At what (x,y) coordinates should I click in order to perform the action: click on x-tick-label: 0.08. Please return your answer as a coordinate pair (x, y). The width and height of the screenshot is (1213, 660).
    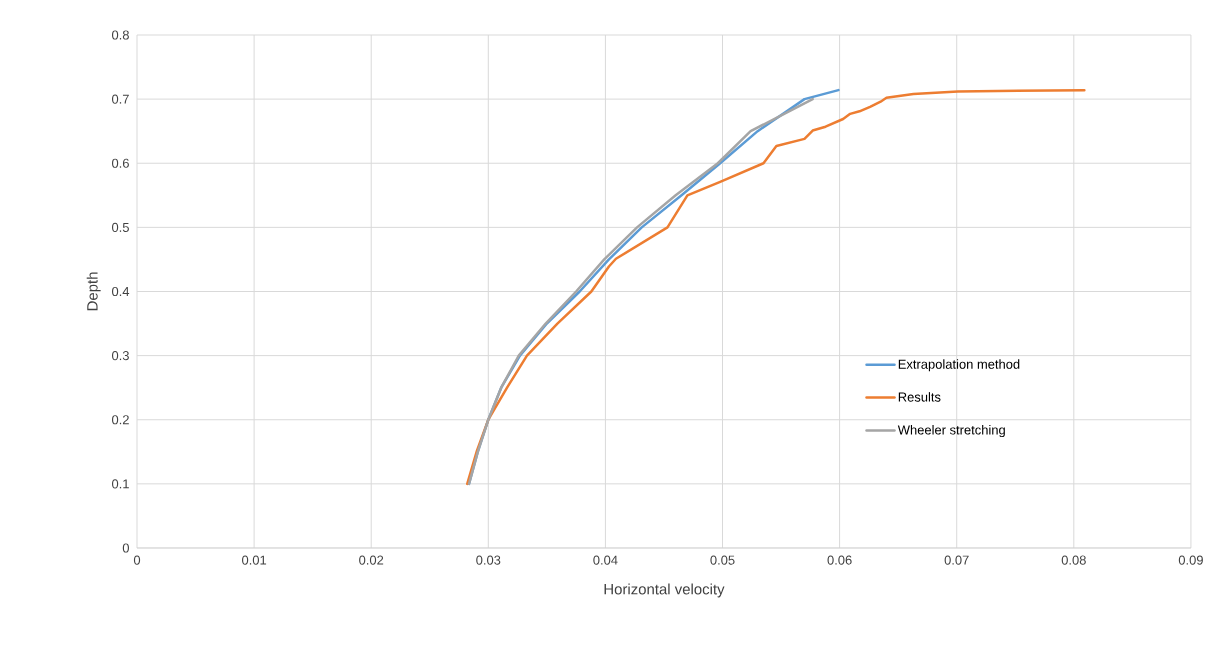
    Looking at the image, I should click on (1073, 560).